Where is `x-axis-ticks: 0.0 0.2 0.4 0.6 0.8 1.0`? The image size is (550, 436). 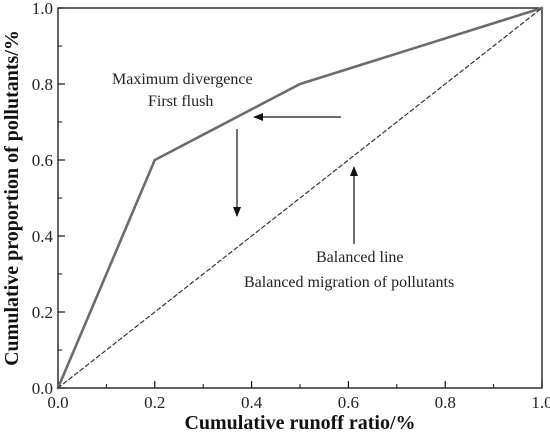 x-axis-ticks: 0.0 0.2 0.4 0.6 0.8 1.0 is located at coordinates (298, 396).